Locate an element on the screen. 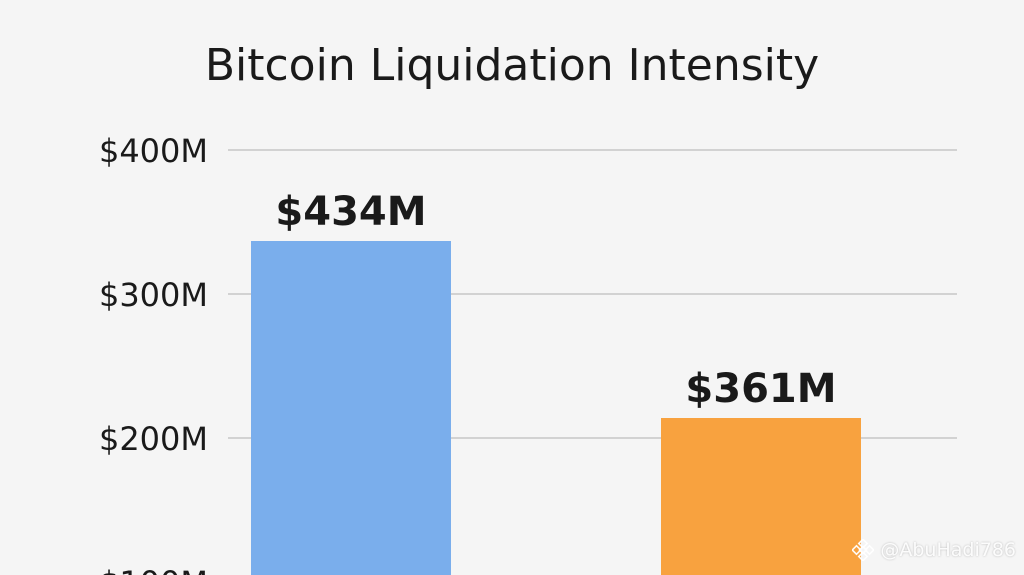  y-tick-label: $100M is located at coordinates (153, 569).